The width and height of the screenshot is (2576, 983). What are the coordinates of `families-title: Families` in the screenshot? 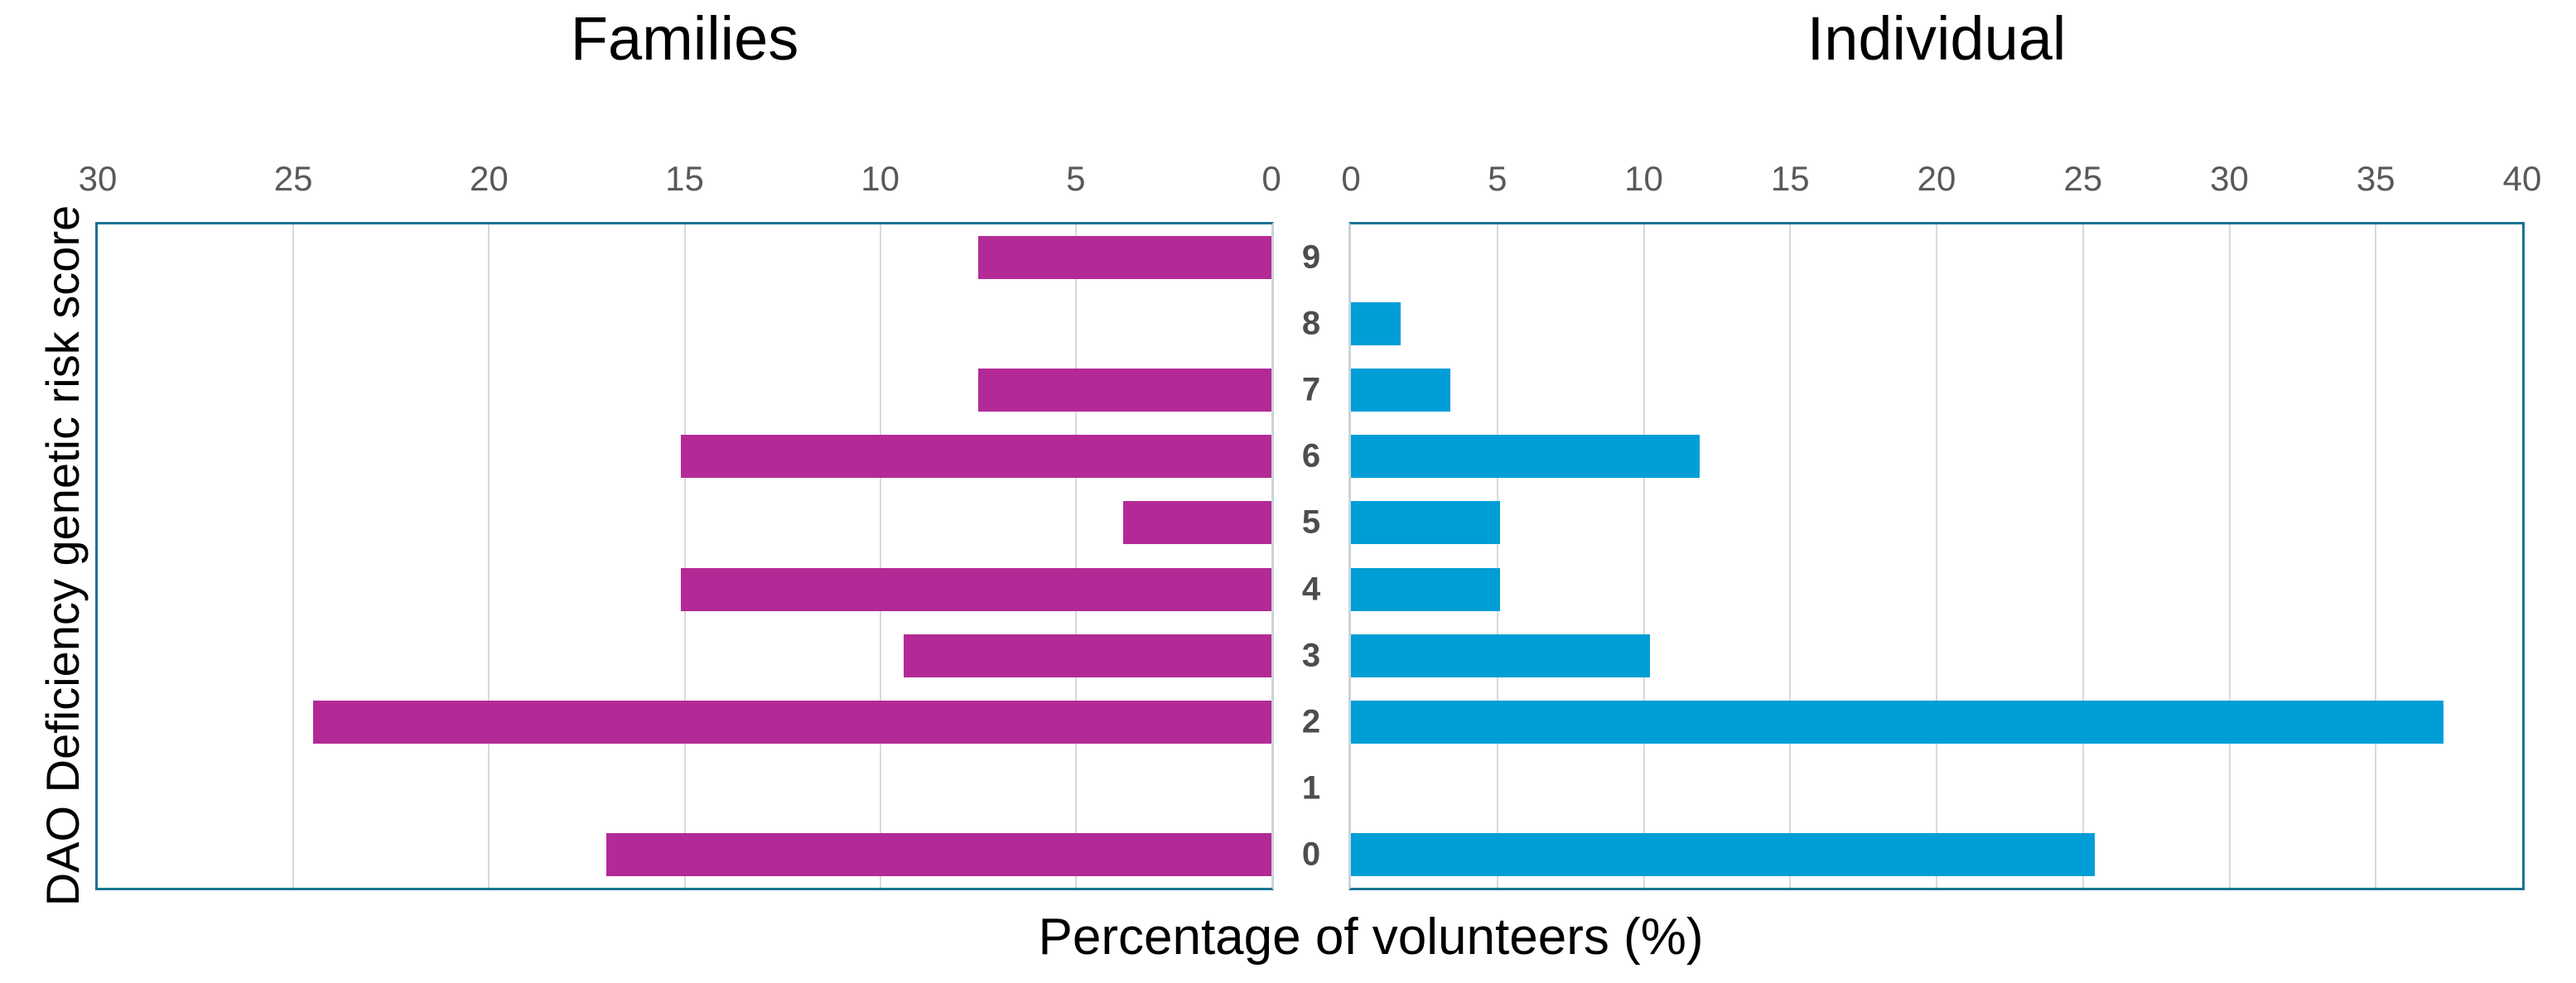 It's located at (684, 38).